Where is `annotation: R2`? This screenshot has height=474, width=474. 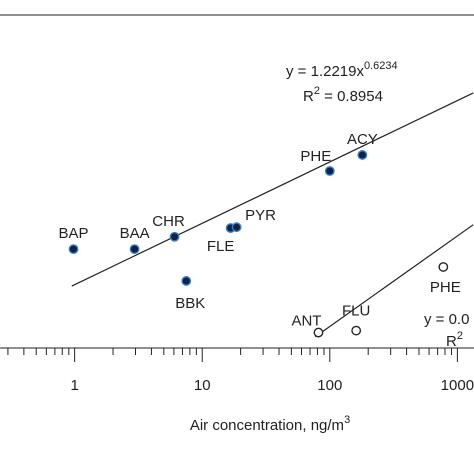
annotation: R2 is located at coordinates (454, 340).